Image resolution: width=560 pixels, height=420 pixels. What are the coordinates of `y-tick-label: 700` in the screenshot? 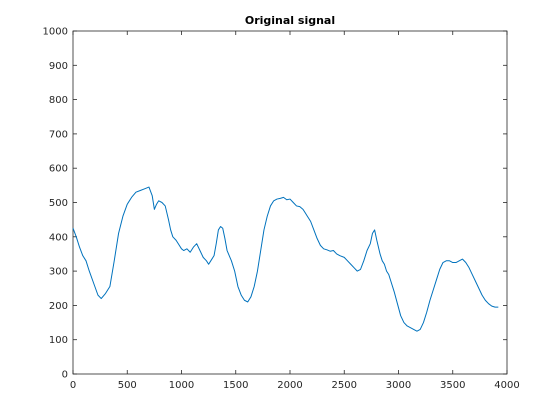 It's located at (58, 134).